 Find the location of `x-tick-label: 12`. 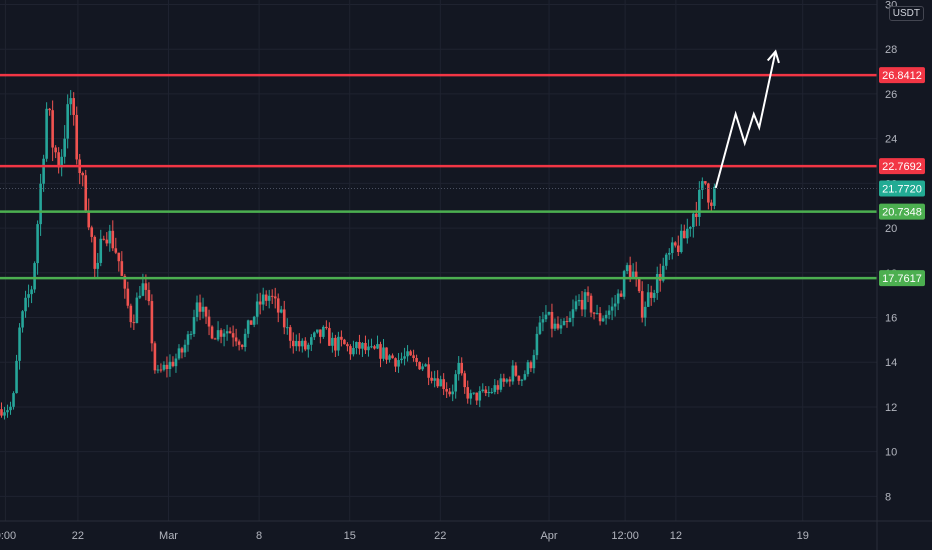

x-tick-label: 12 is located at coordinates (676, 536).